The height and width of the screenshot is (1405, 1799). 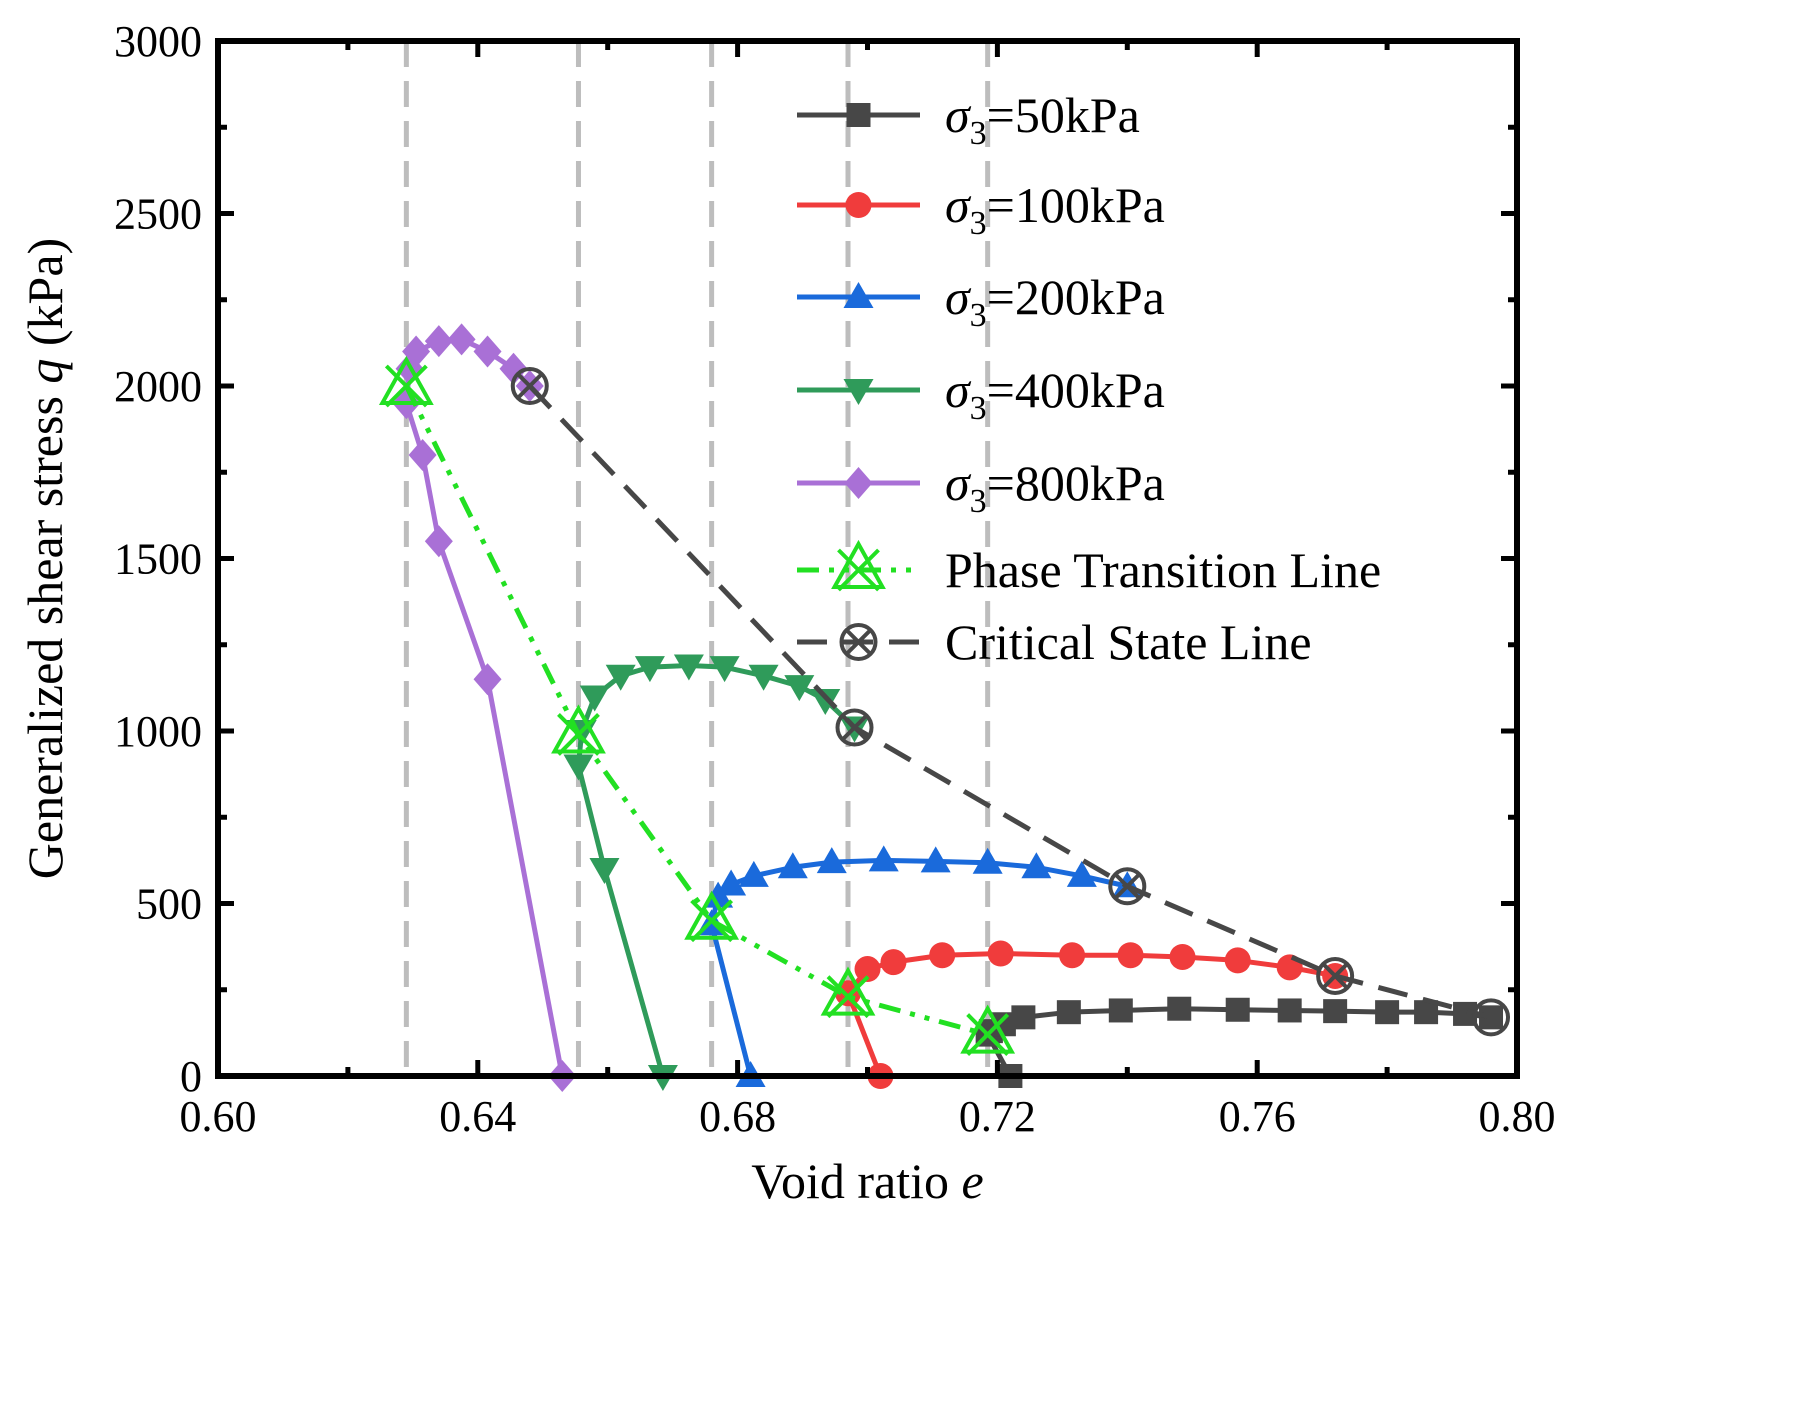 What do you see at coordinates (997, 1116) in the screenshot?
I see `x-tick-label: 0.72` at bounding box center [997, 1116].